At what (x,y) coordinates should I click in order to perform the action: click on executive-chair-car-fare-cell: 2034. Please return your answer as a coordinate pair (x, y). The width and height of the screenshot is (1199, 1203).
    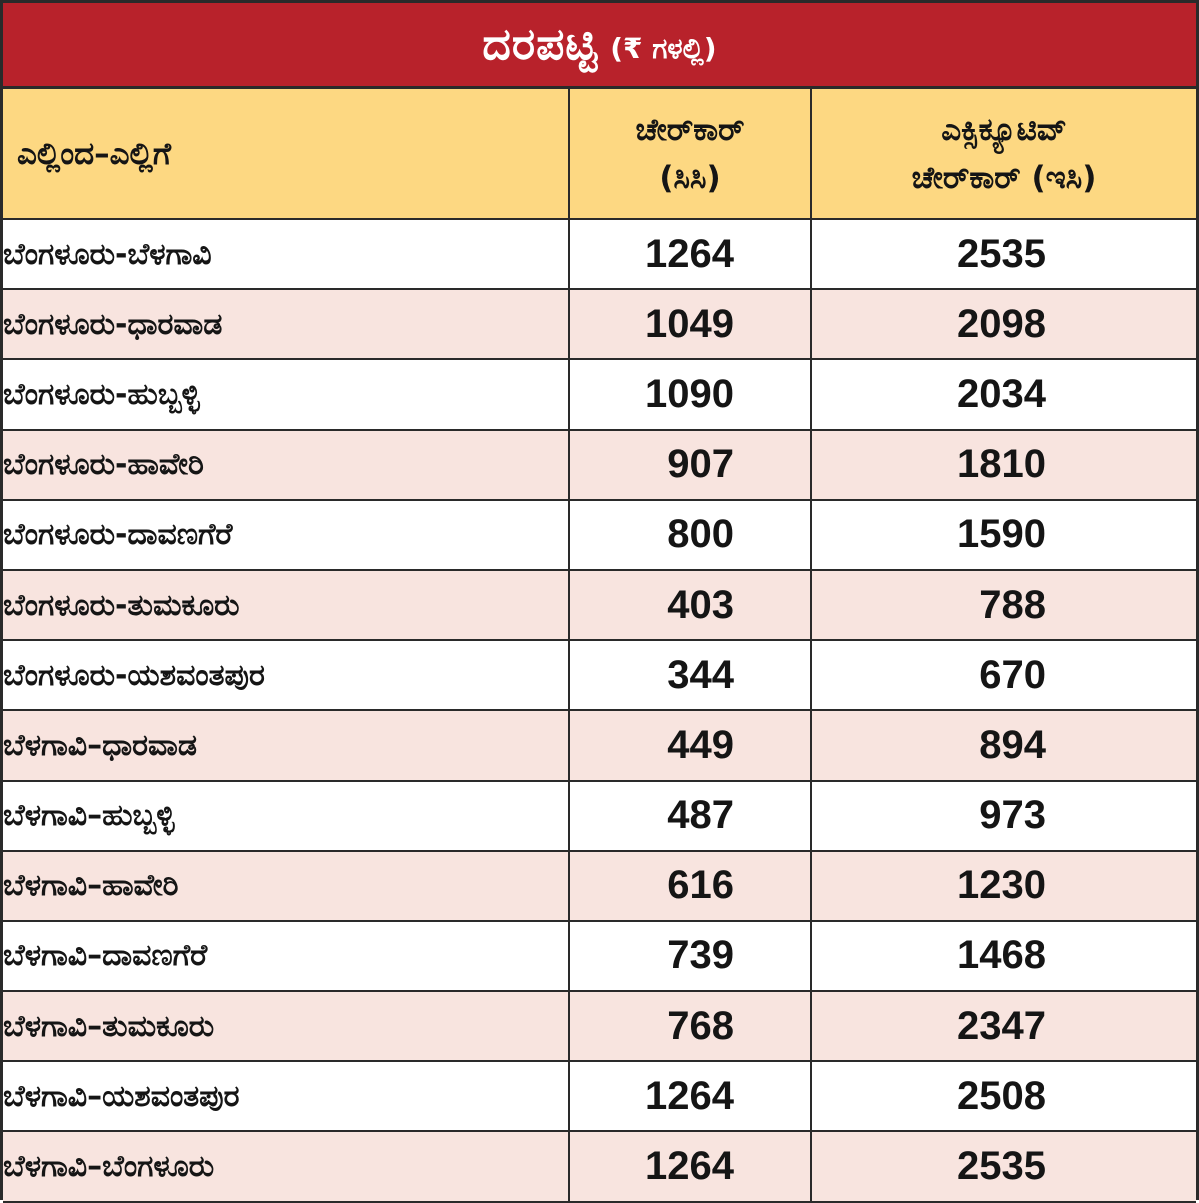
    Looking at the image, I should click on (1003, 394).